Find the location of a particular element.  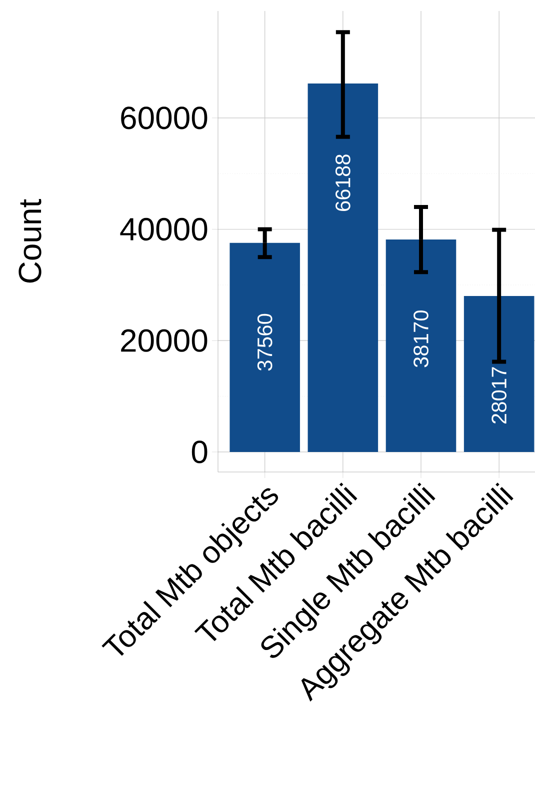

data-label: 38170 is located at coordinates (421, 339).